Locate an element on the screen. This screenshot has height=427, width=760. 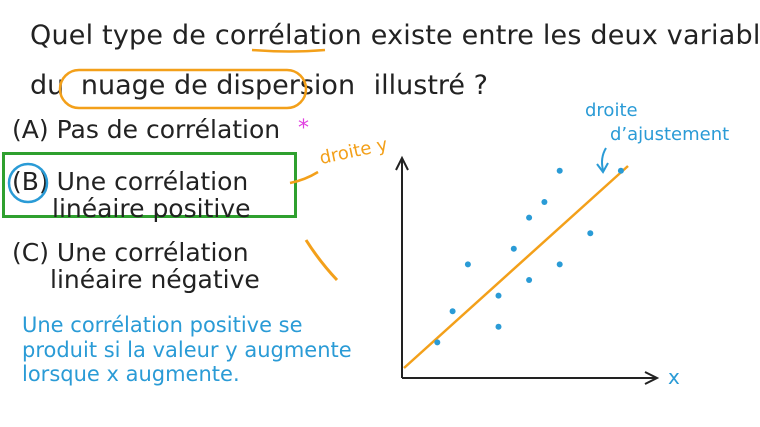
question-suffix: illustré ? is located at coordinates (430, 85).